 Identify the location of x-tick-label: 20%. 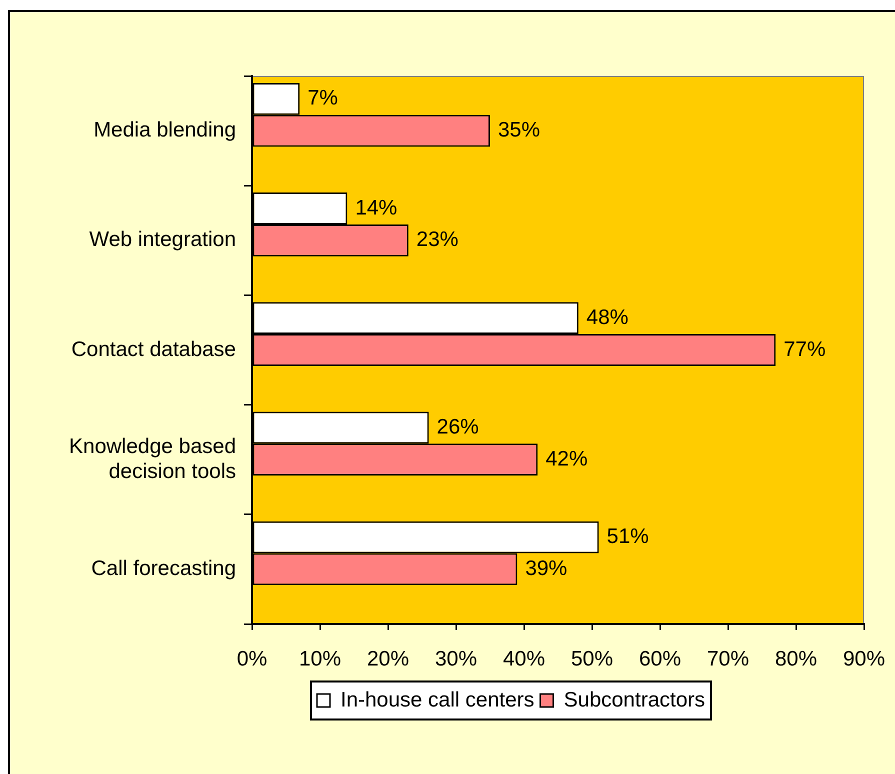
(388, 658).